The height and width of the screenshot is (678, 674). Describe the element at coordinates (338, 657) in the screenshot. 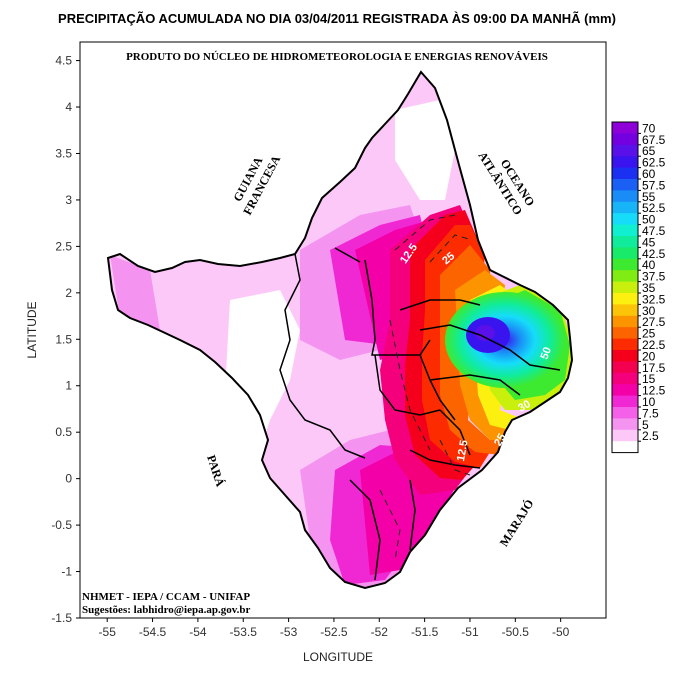

I see `x-axis-label: LONGITUDE` at that location.